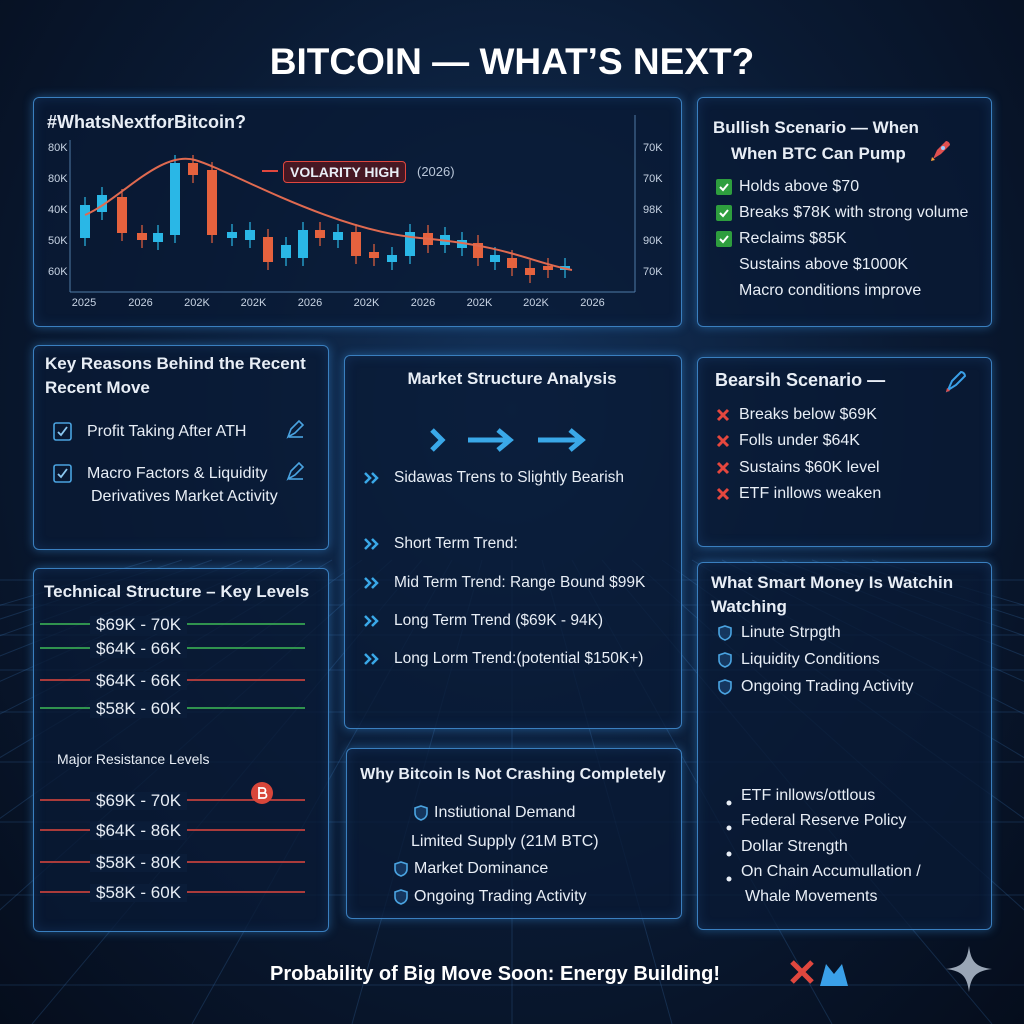  Describe the element at coordinates (749, 606) in the screenshot. I see `smart-title-2: Watching` at that location.